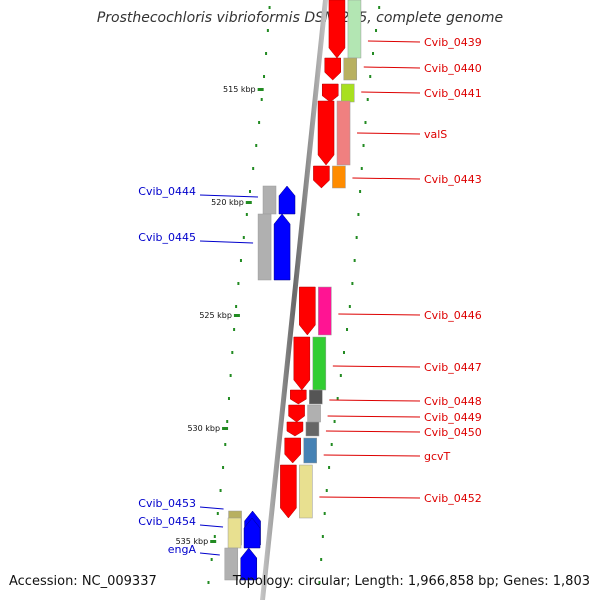 The height and width of the screenshot is (600, 600). What do you see at coordinates (225, 428) in the screenshot?
I see `ruler-tick` at bounding box center [225, 428].